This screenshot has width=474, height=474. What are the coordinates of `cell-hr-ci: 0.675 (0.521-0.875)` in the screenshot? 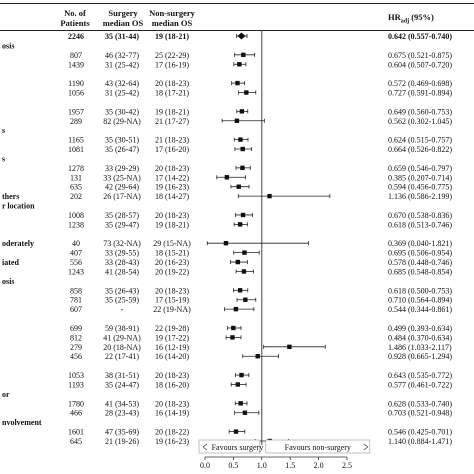 It's located at (420, 55).